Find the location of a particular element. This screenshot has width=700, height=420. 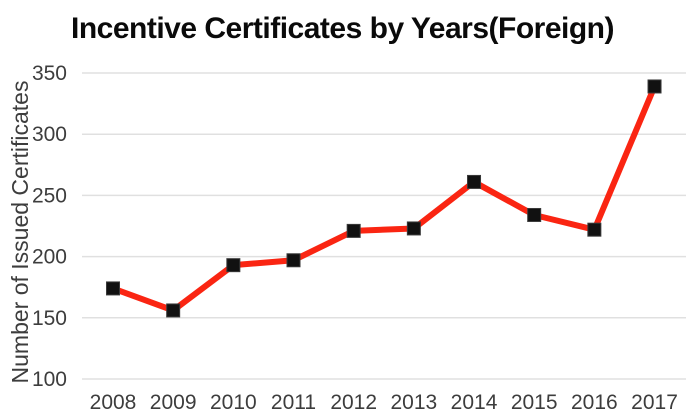

y-tick-label-300: 300 is located at coordinates (49, 134).